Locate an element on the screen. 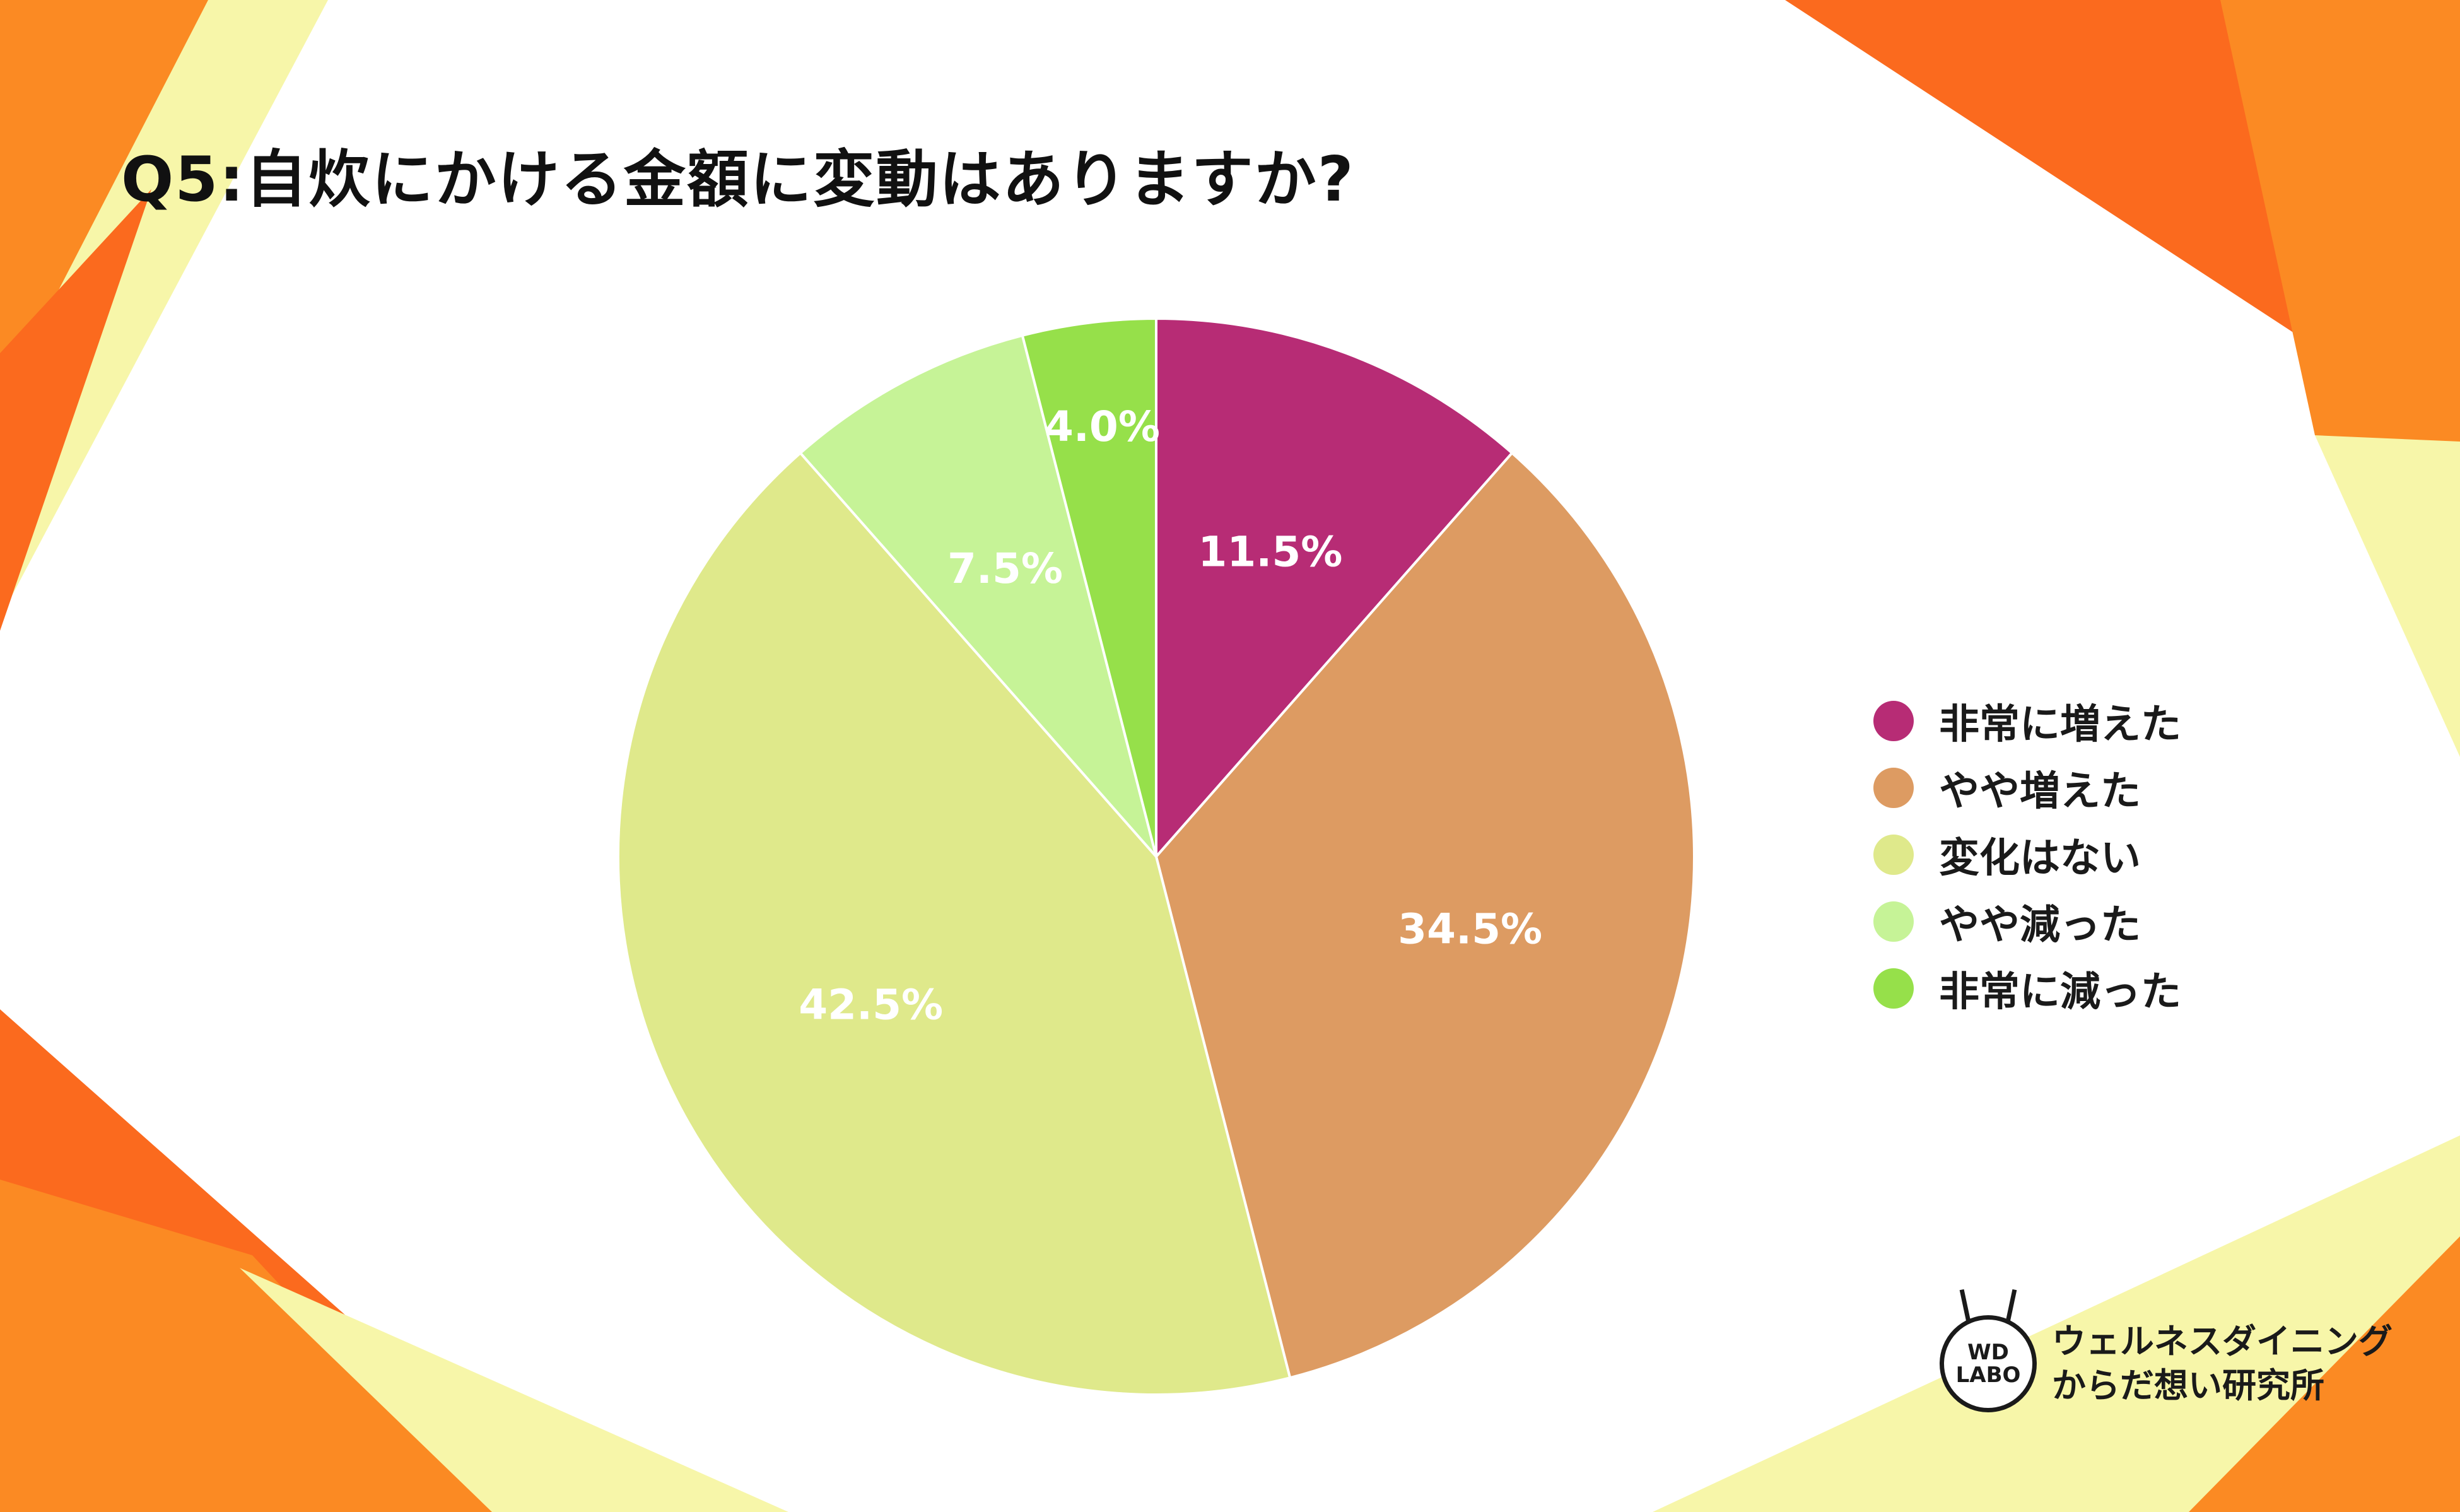 Image resolution: width=2460 pixels, height=1512 pixels. legend-item-4: 非常に減った is located at coordinates (2027, 988).